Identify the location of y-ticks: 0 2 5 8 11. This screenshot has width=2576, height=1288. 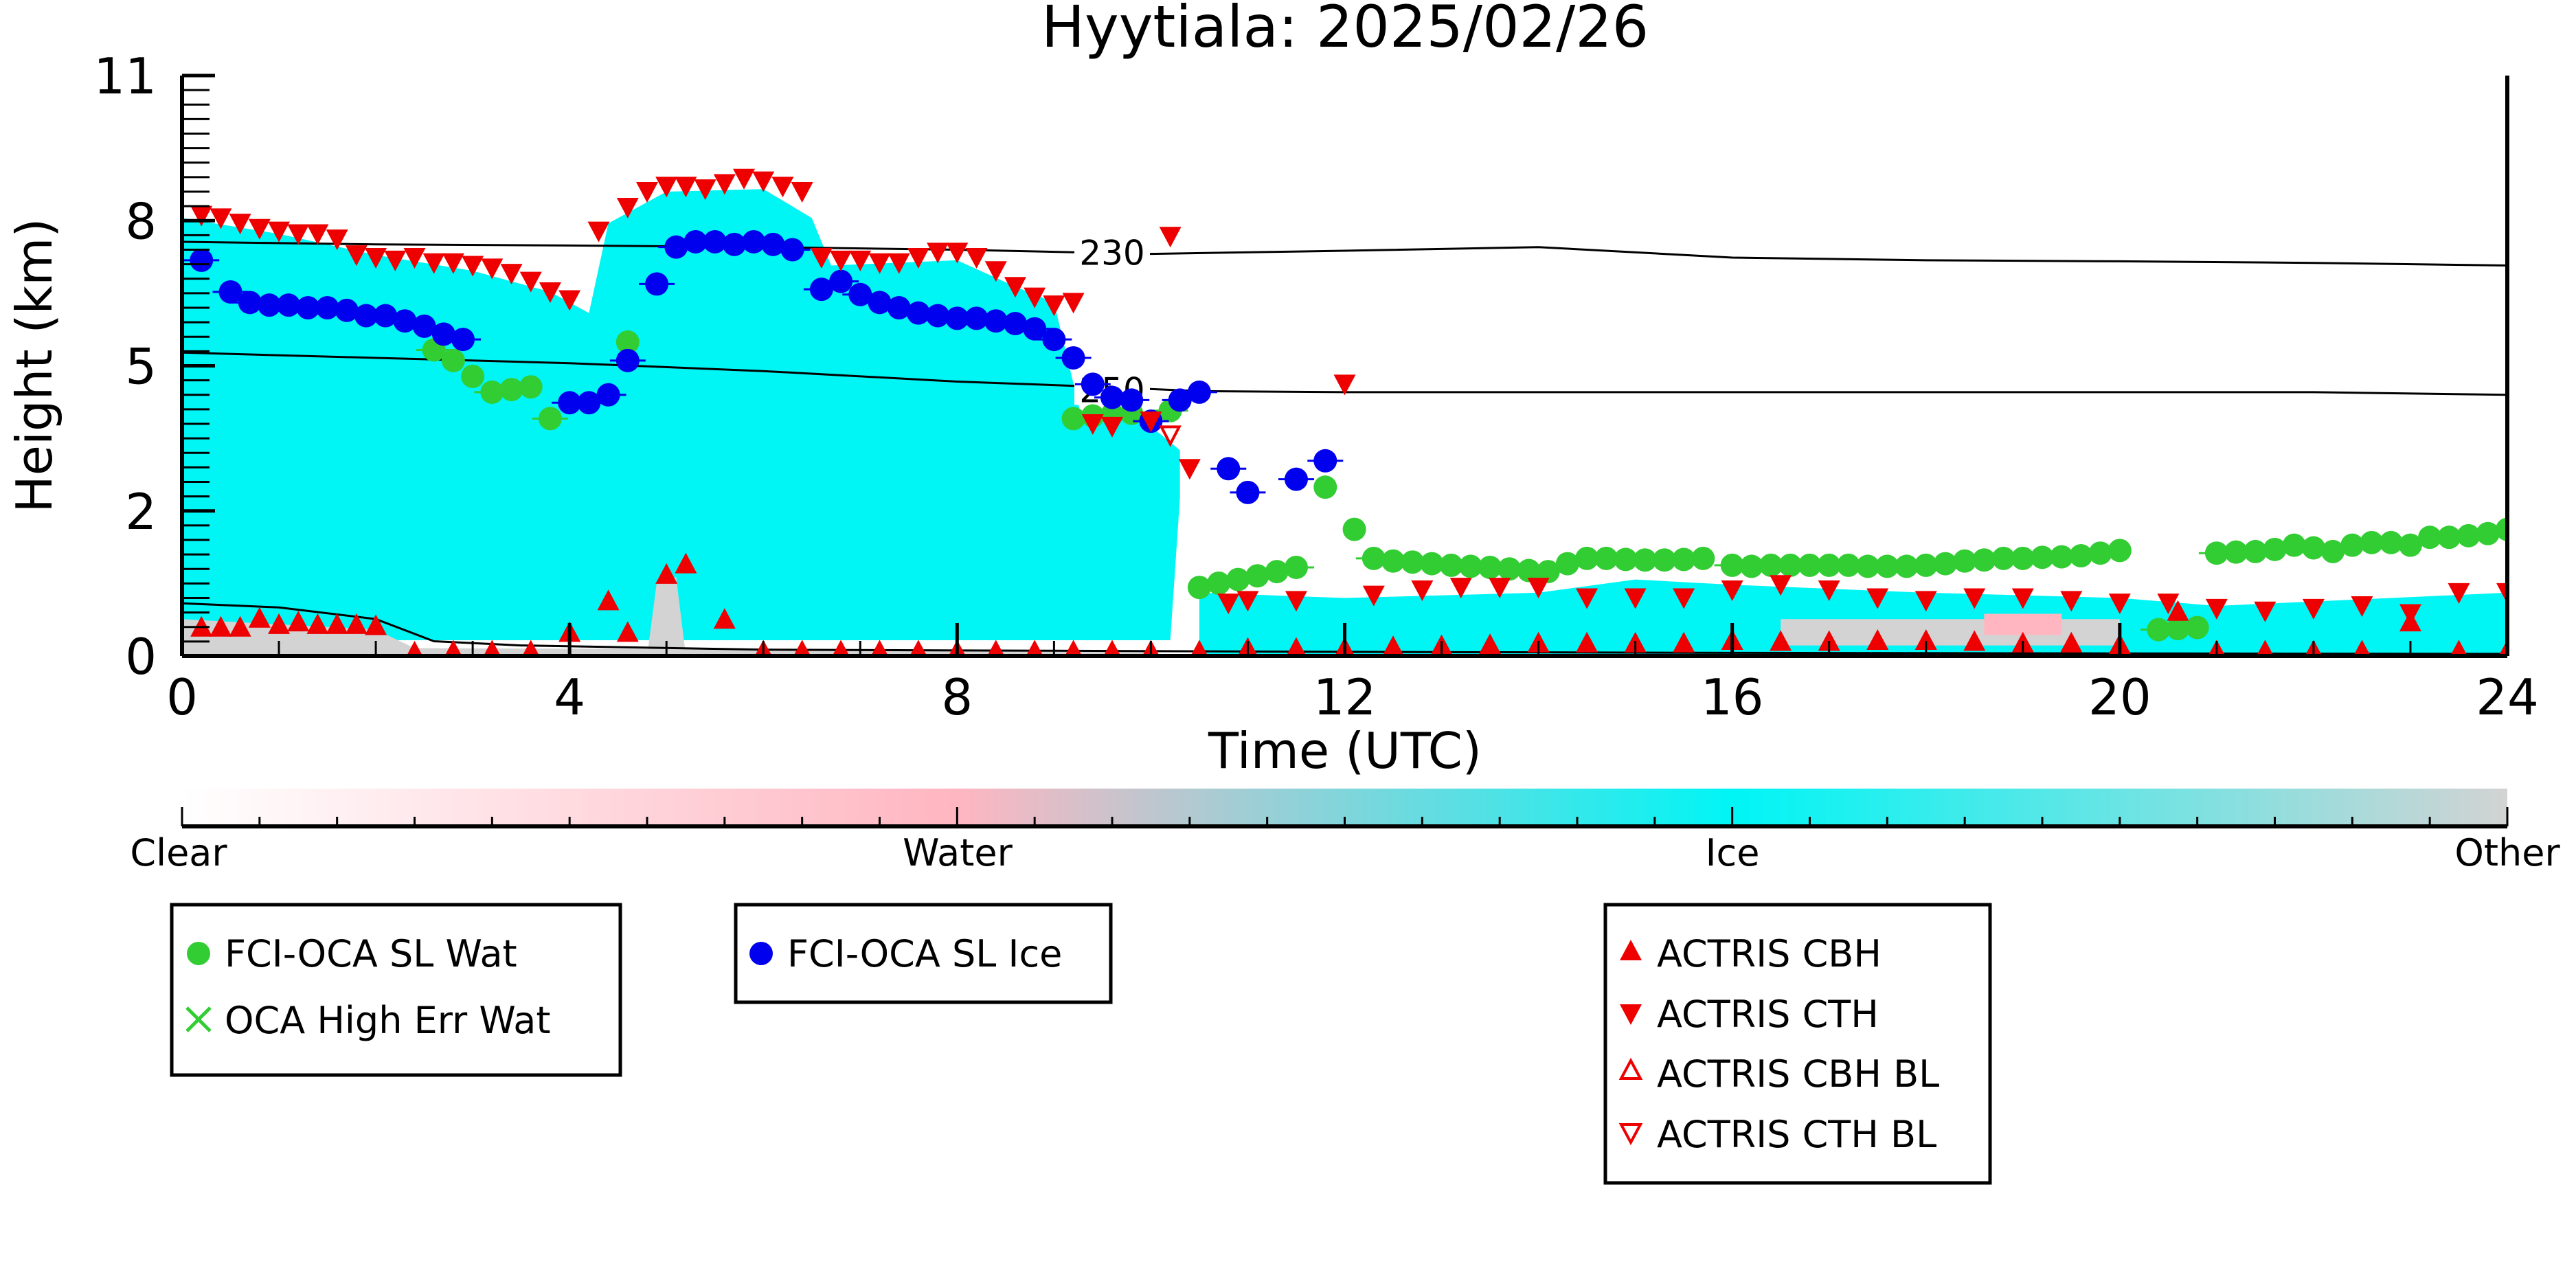
(154, 366).